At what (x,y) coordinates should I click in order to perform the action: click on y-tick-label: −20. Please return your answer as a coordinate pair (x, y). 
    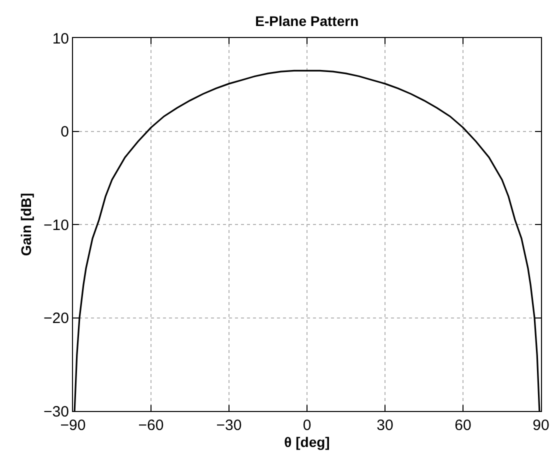
    Looking at the image, I should click on (56, 318).